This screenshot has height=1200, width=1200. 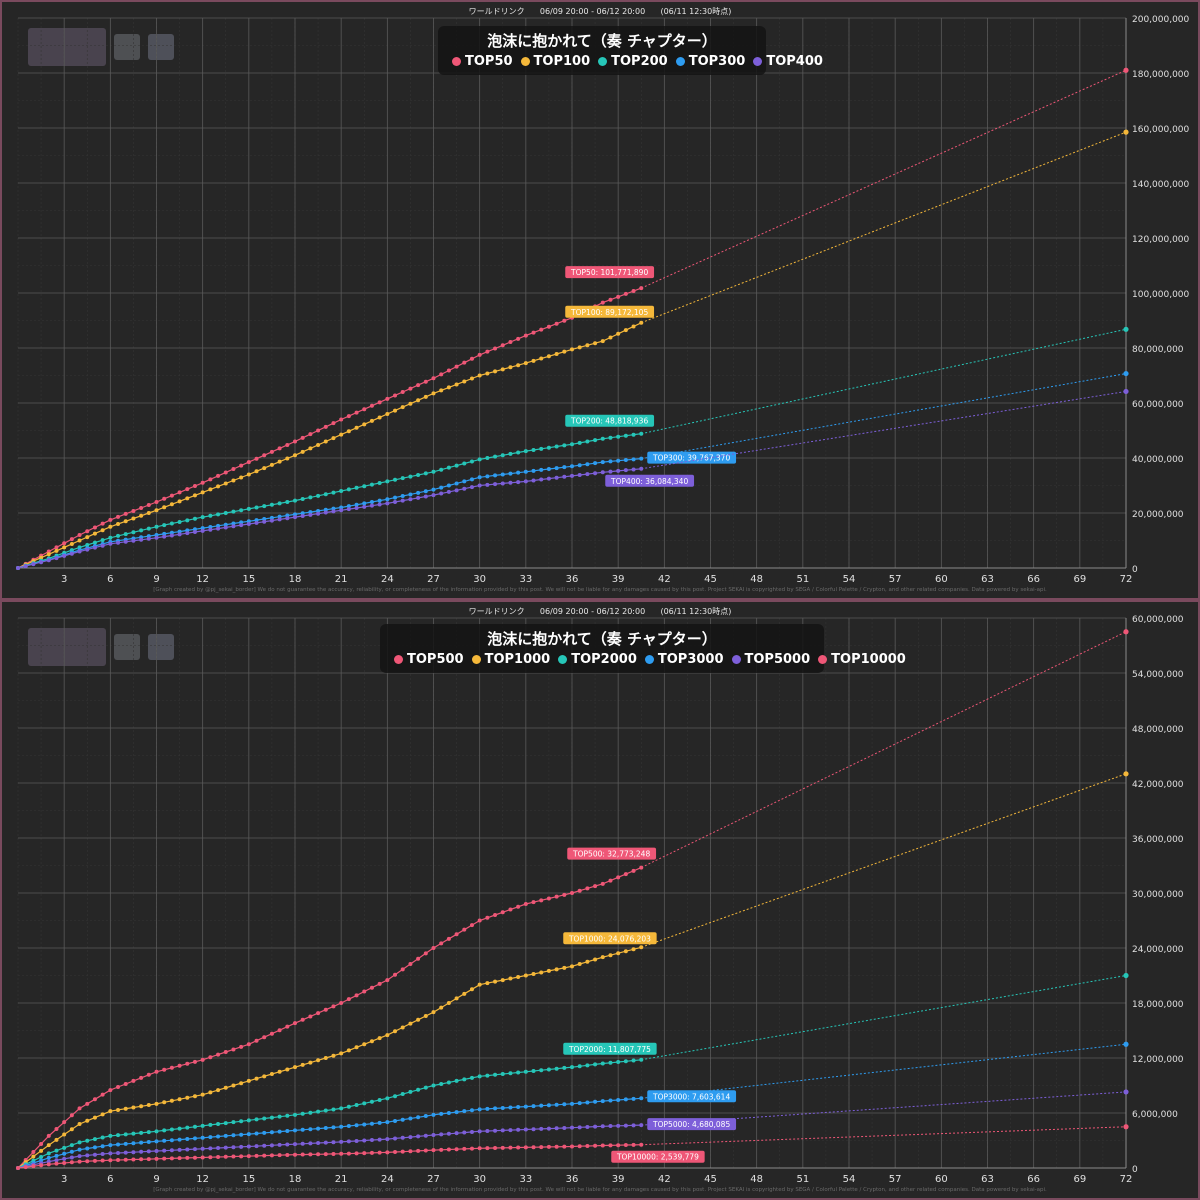 What do you see at coordinates (1079, 579) in the screenshot?
I see `x-tick-label: 69` at bounding box center [1079, 579].